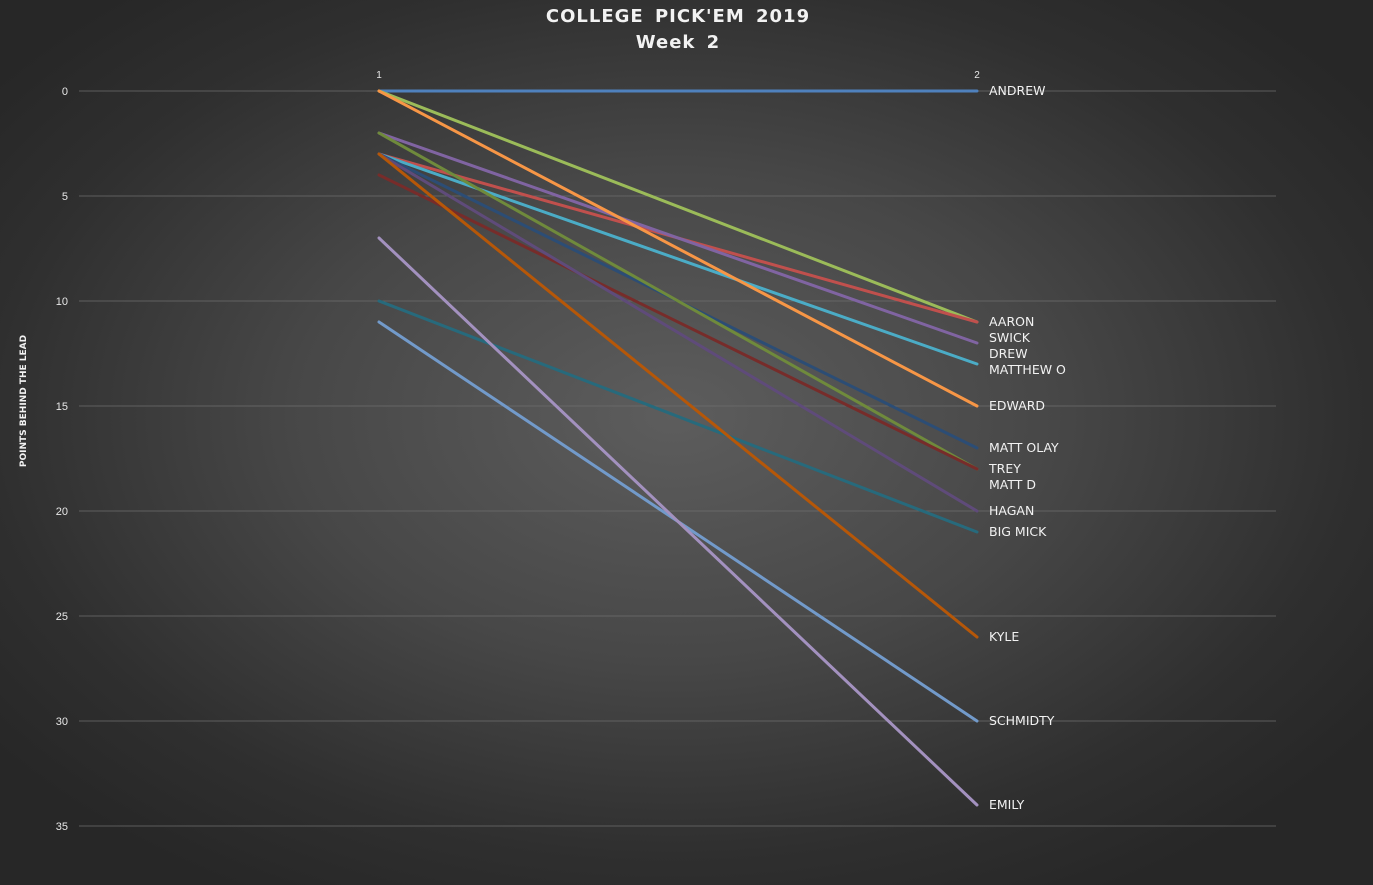 The height and width of the screenshot is (885, 1373). What do you see at coordinates (1007, 804) in the screenshot?
I see `series-end-label: EMILY` at bounding box center [1007, 804].